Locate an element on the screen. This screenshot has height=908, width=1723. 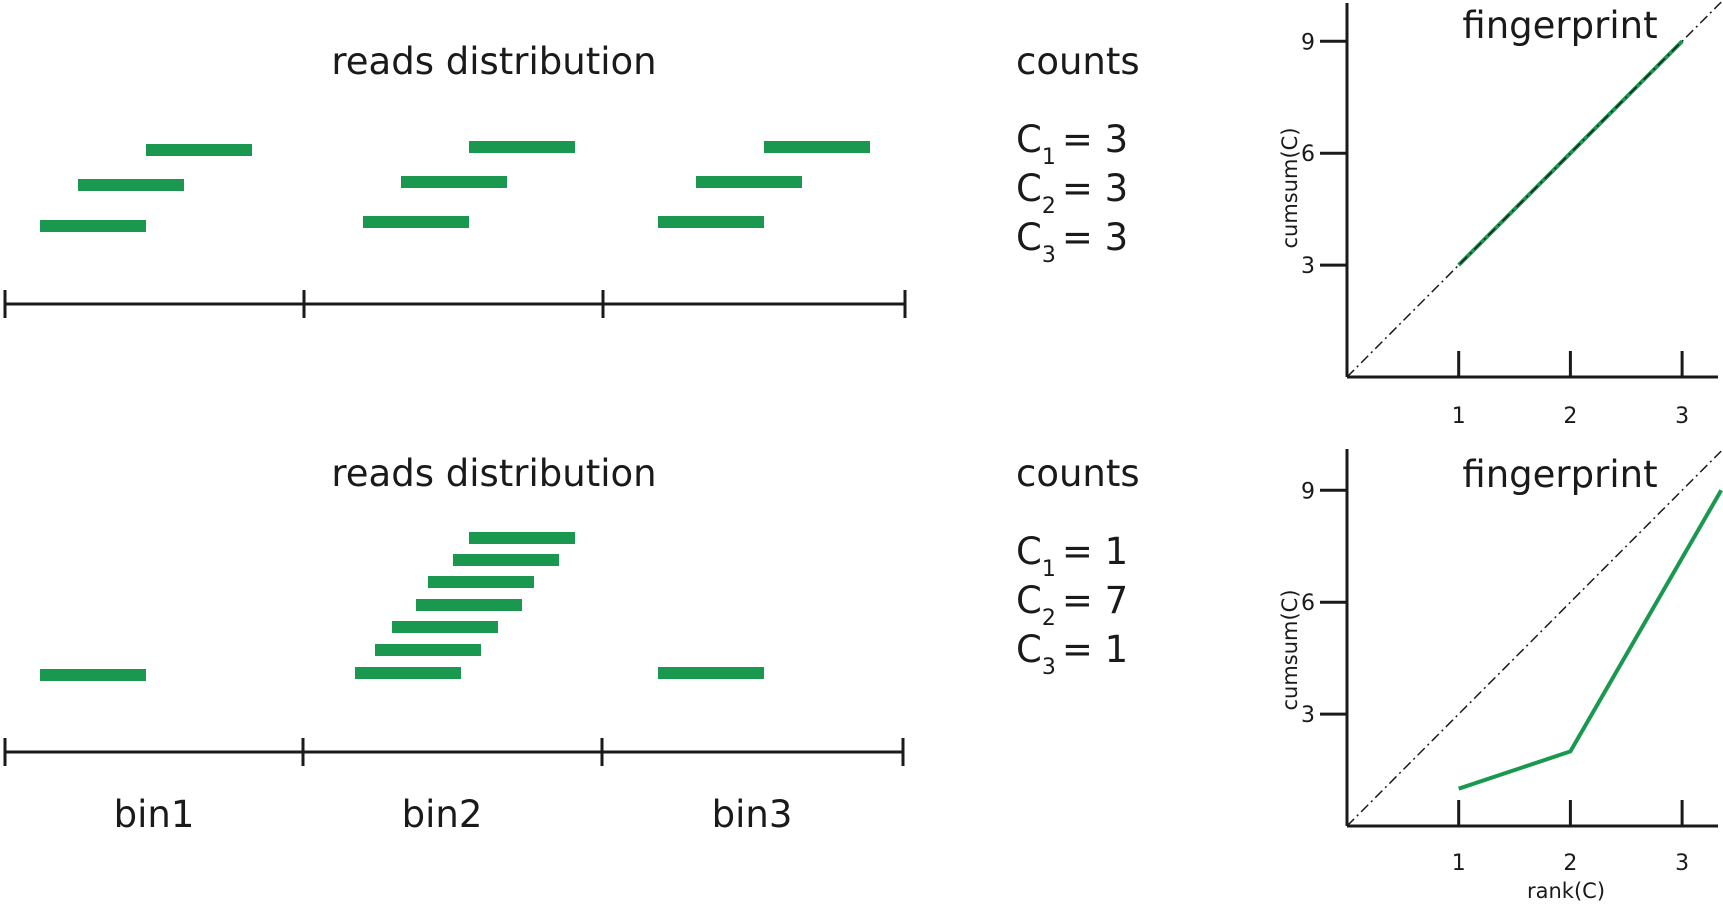
count-c3: C3 = 3 is located at coordinates (1072, 242).